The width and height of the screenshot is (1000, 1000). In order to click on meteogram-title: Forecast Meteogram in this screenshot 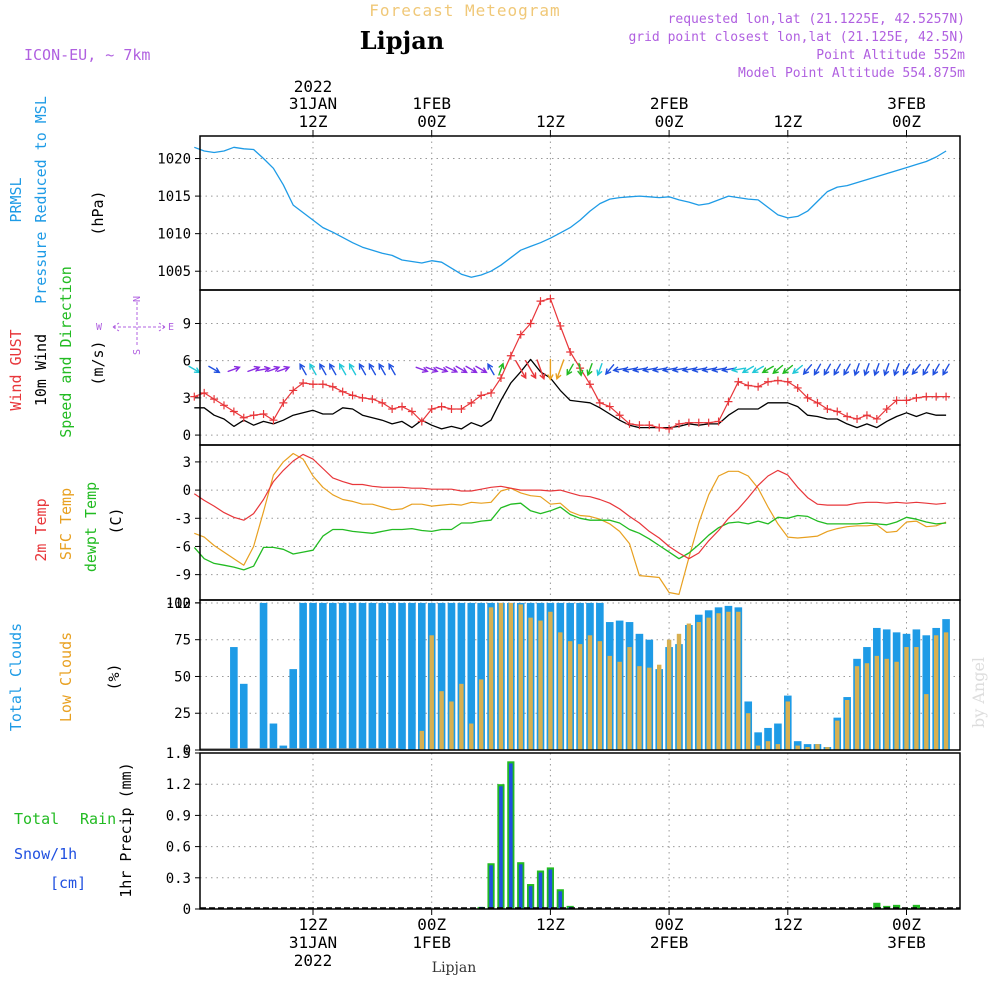, I will do `click(464, 10)`.